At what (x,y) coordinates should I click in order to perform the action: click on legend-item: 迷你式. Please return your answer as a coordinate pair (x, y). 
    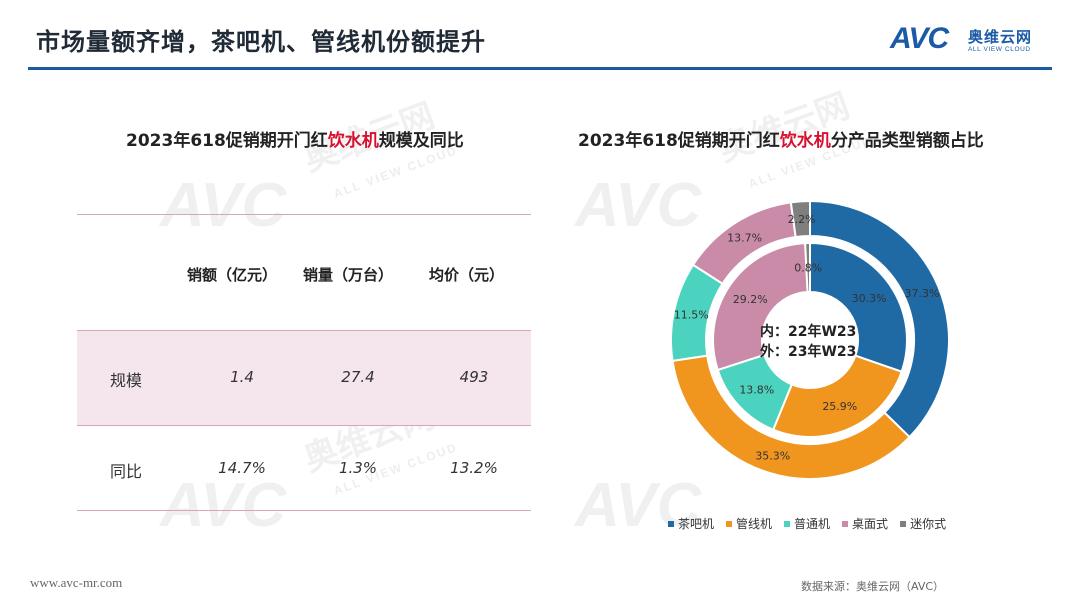
    Looking at the image, I should click on (923, 523).